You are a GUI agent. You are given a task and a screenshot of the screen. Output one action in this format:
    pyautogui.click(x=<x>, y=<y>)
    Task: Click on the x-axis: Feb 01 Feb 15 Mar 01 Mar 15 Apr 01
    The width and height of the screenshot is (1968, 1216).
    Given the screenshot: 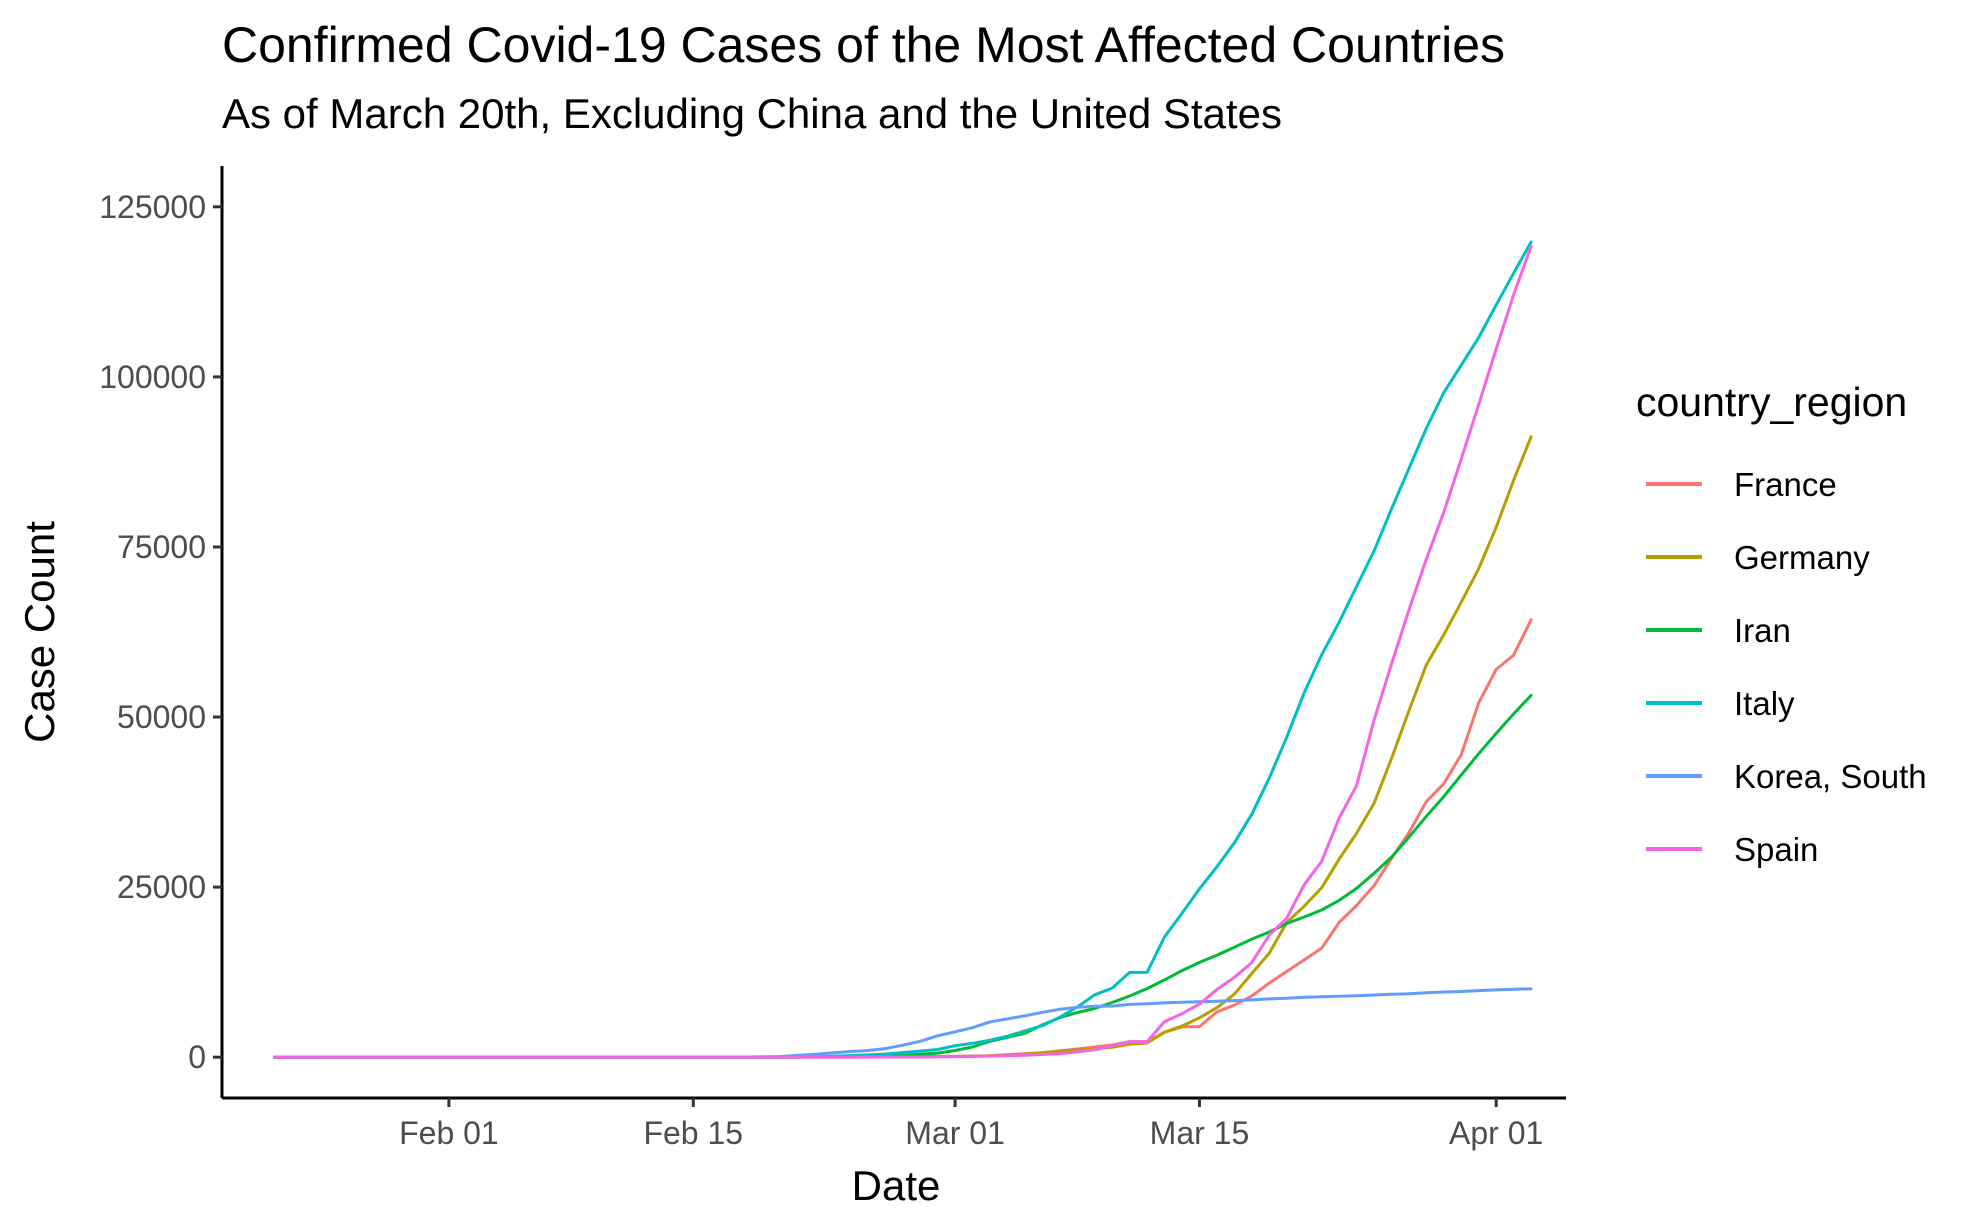 What is the action you would take?
    pyautogui.click(x=894, y=1123)
    